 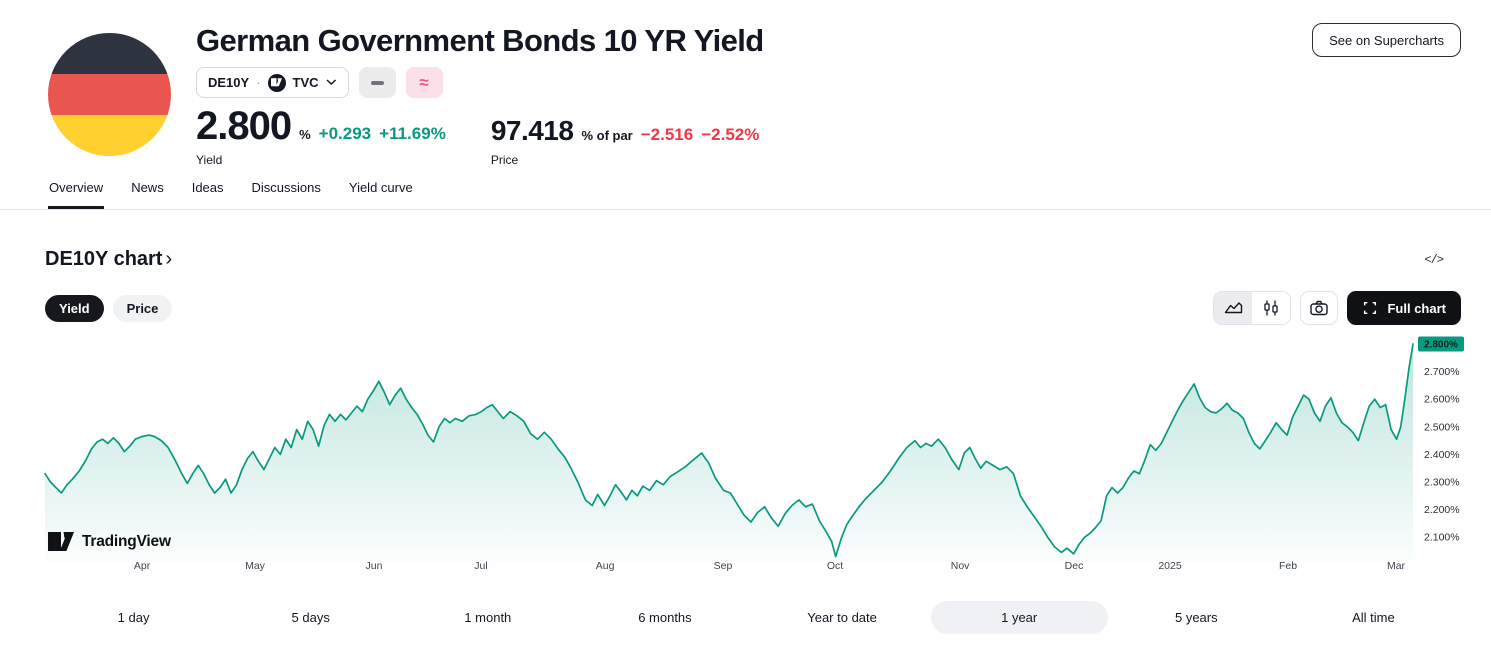 I want to click on yield-change-abs: +0.293, so click(x=345, y=133).